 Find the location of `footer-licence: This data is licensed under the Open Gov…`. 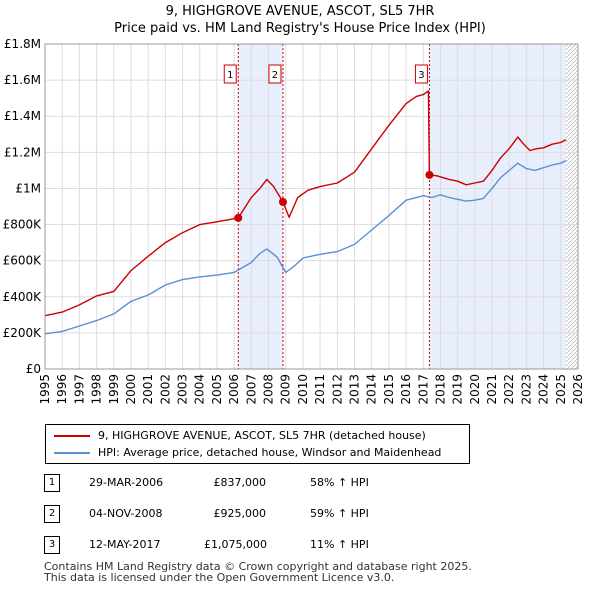

footer-licence: This data is licensed under the Open Gov… is located at coordinates (219, 577).